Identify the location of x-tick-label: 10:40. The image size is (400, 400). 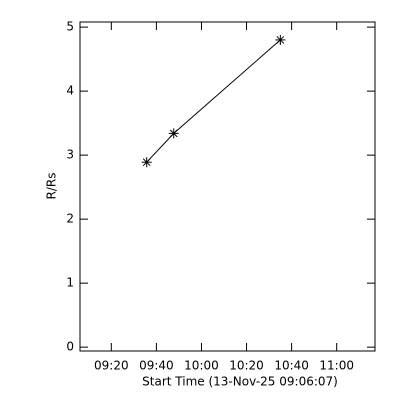
(291, 366).